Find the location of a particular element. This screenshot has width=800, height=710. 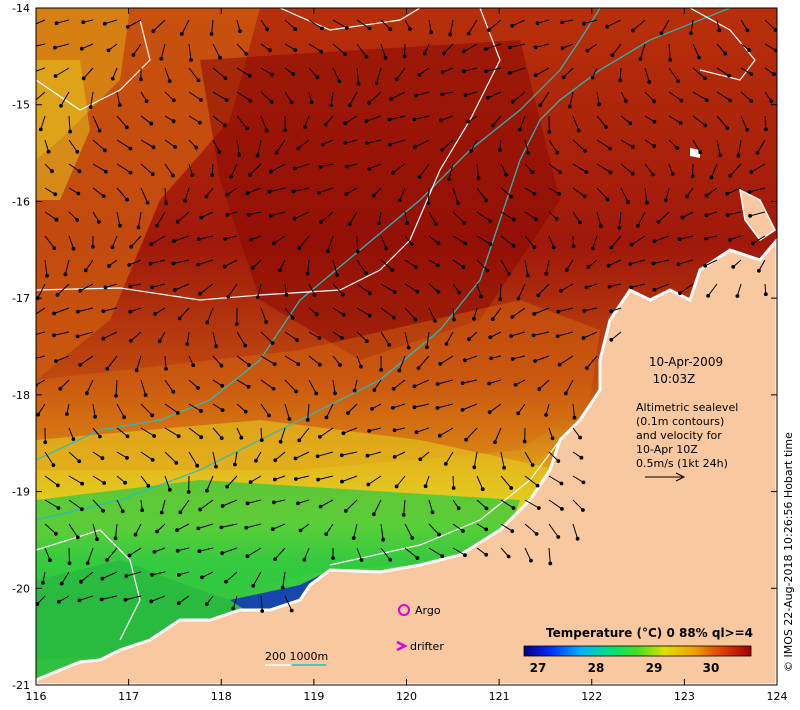

y-tick-label: -21 is located at coordinates (21, 685).